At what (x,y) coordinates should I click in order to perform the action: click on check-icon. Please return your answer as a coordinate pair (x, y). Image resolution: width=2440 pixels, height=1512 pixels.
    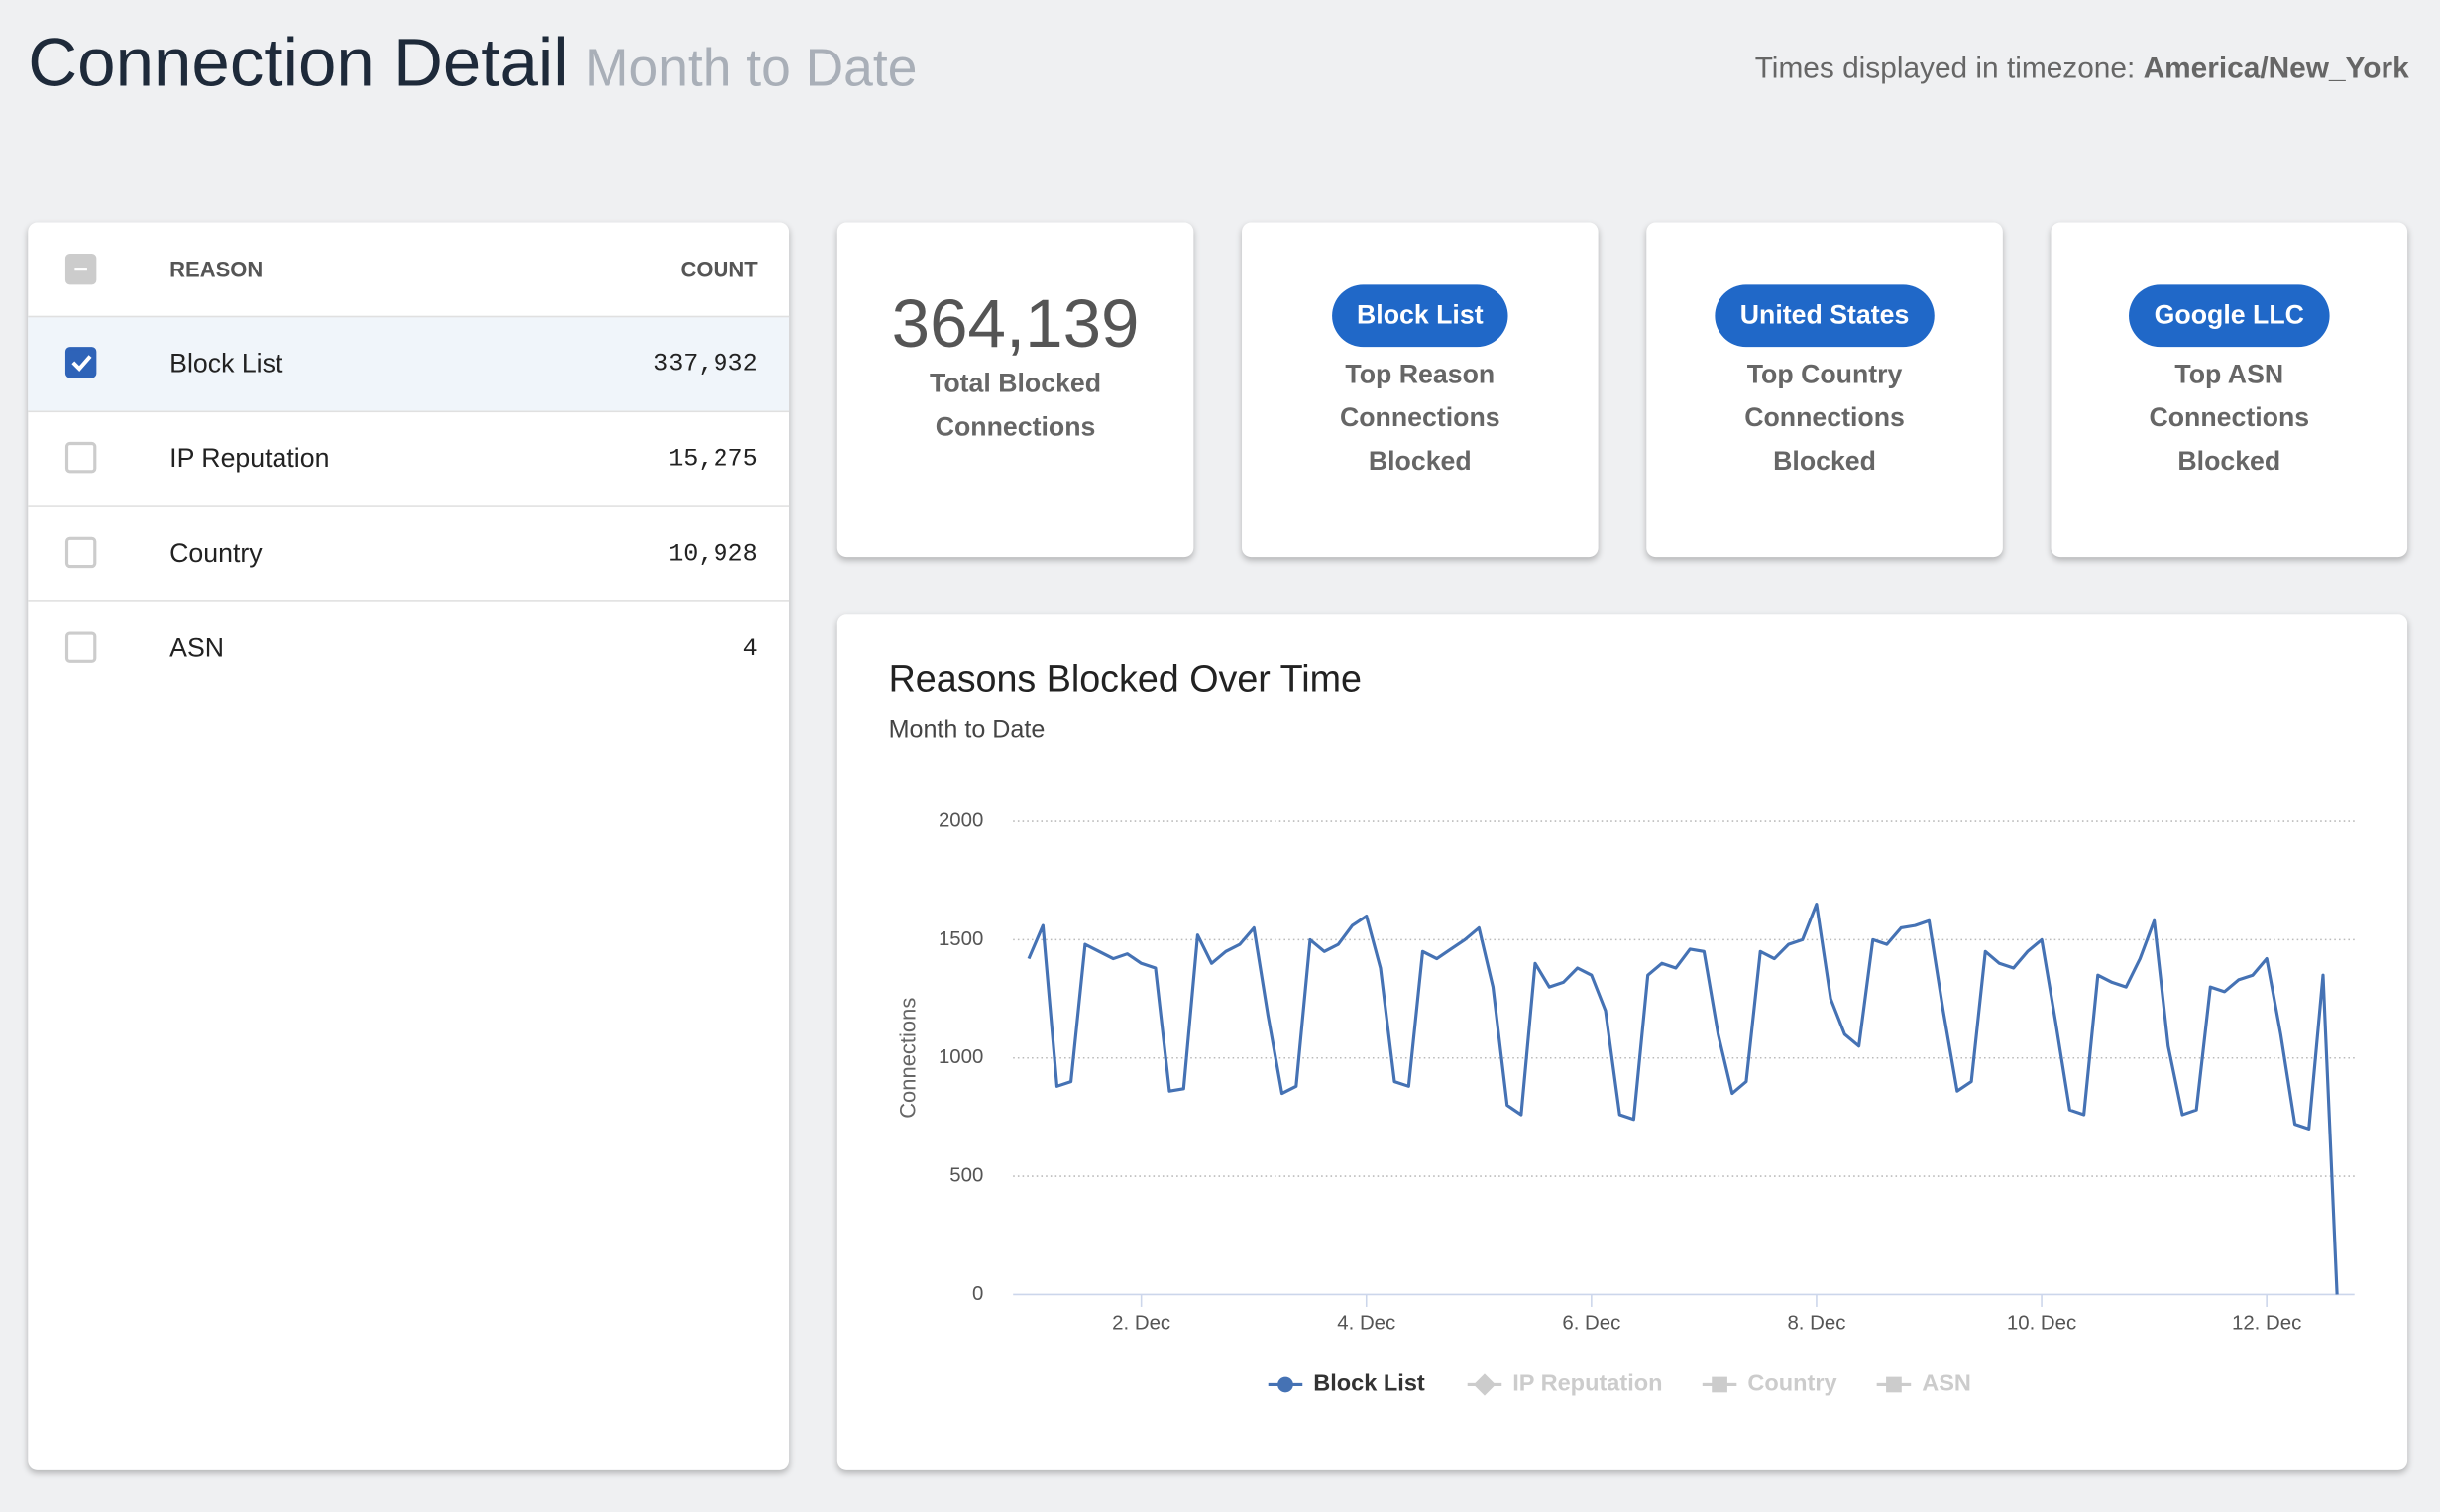
    Looking at the image, I should click on (81, 364).